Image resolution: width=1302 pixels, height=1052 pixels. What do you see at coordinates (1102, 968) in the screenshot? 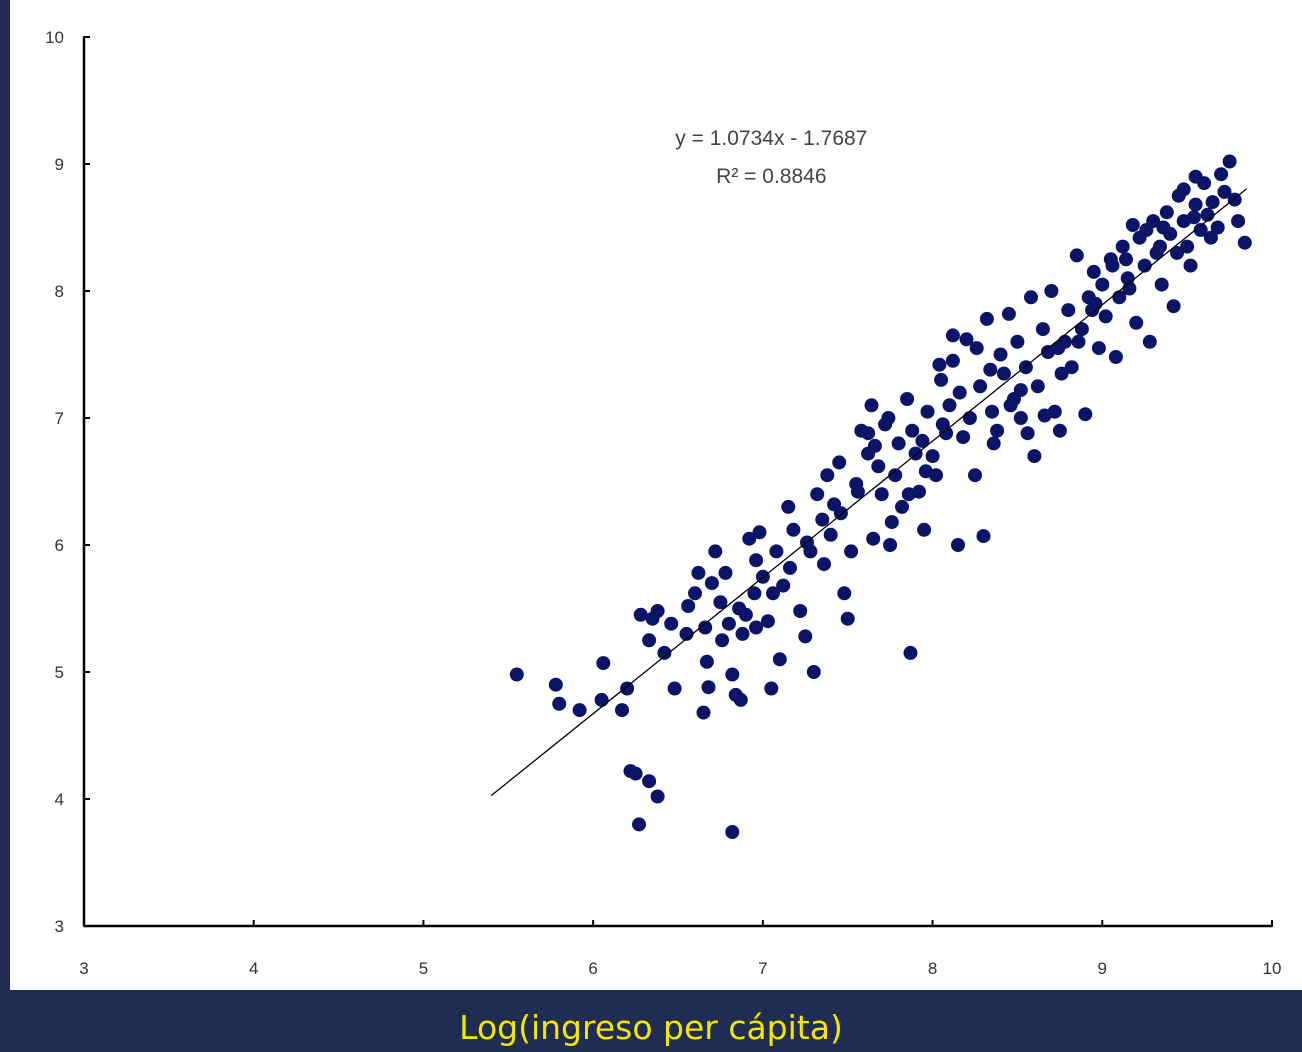
I see `x-tick-label: 9` at bounding box center [1102, 968].